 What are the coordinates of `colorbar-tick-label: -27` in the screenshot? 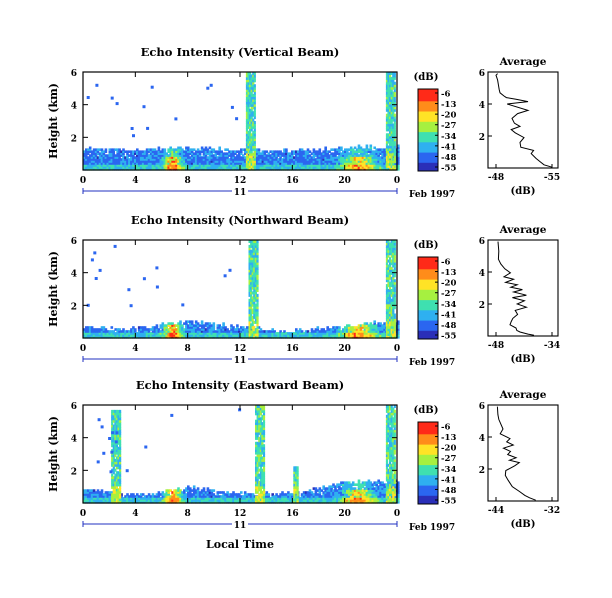 It's located at (448, 294).